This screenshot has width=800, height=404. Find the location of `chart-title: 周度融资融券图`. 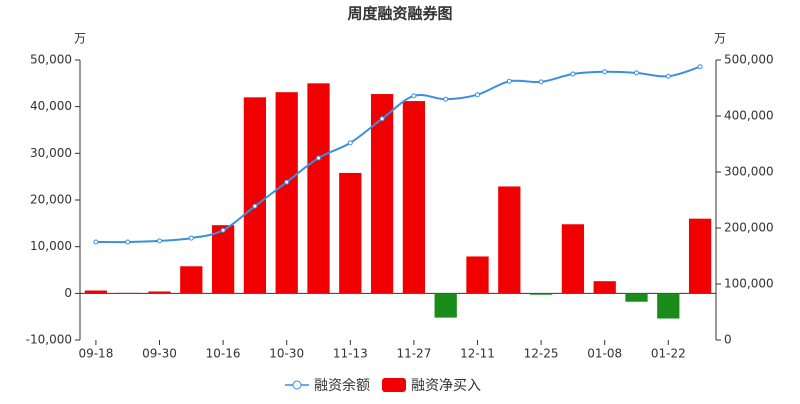

chart-title: 周度融资融券图 is located at coordinates (399, 14).